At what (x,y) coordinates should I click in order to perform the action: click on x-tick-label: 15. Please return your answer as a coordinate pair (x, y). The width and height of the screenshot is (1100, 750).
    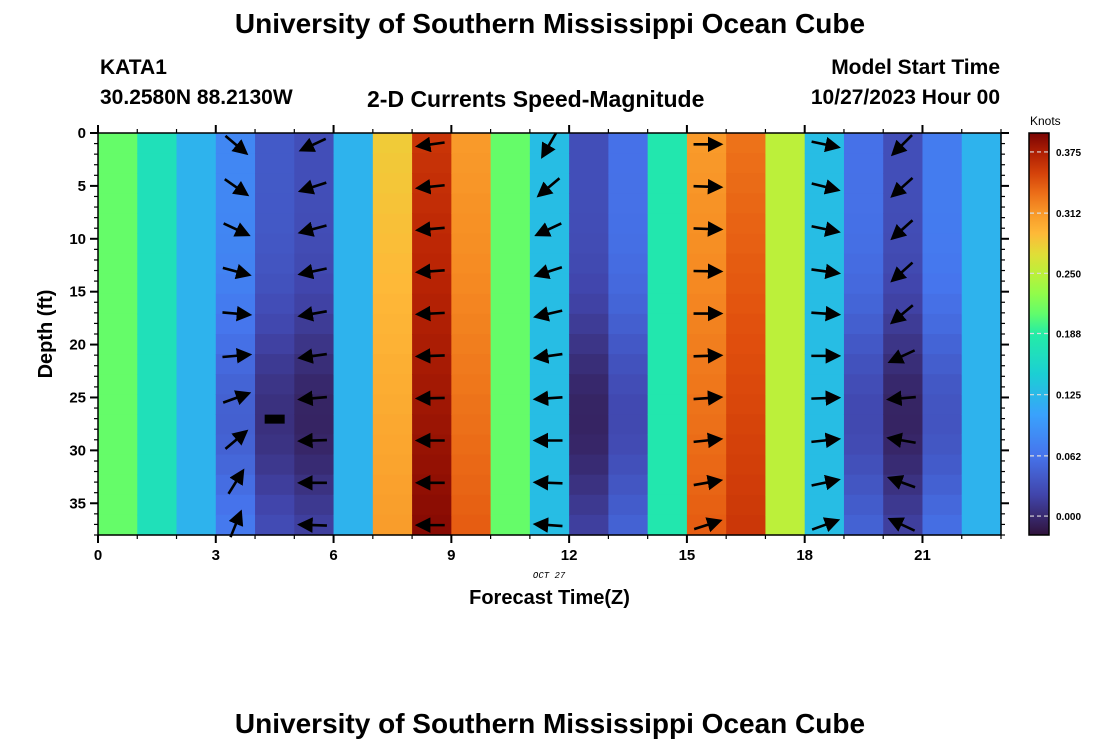
    Looking at the image, I should click on (687, 555).